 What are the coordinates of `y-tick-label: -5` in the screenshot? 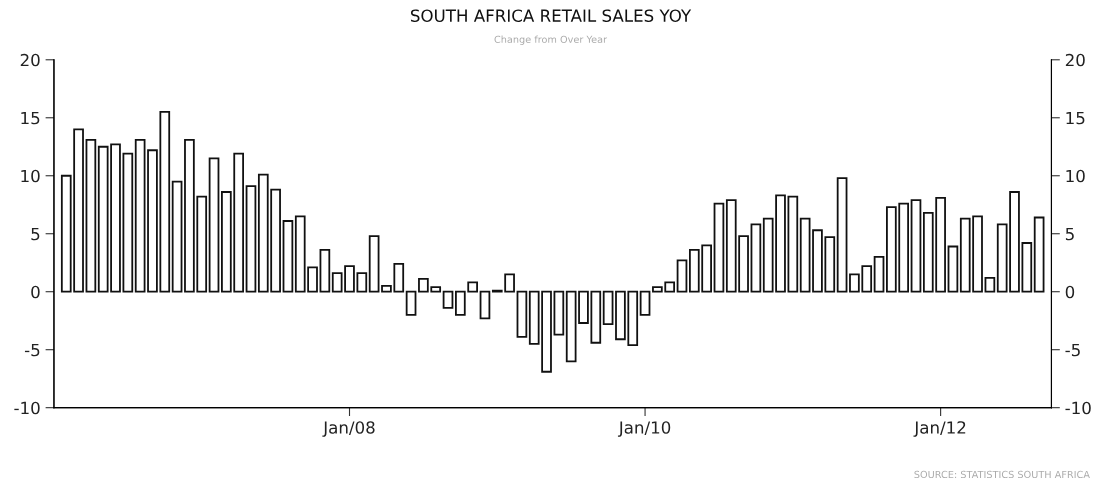 It's located at (32, 350).